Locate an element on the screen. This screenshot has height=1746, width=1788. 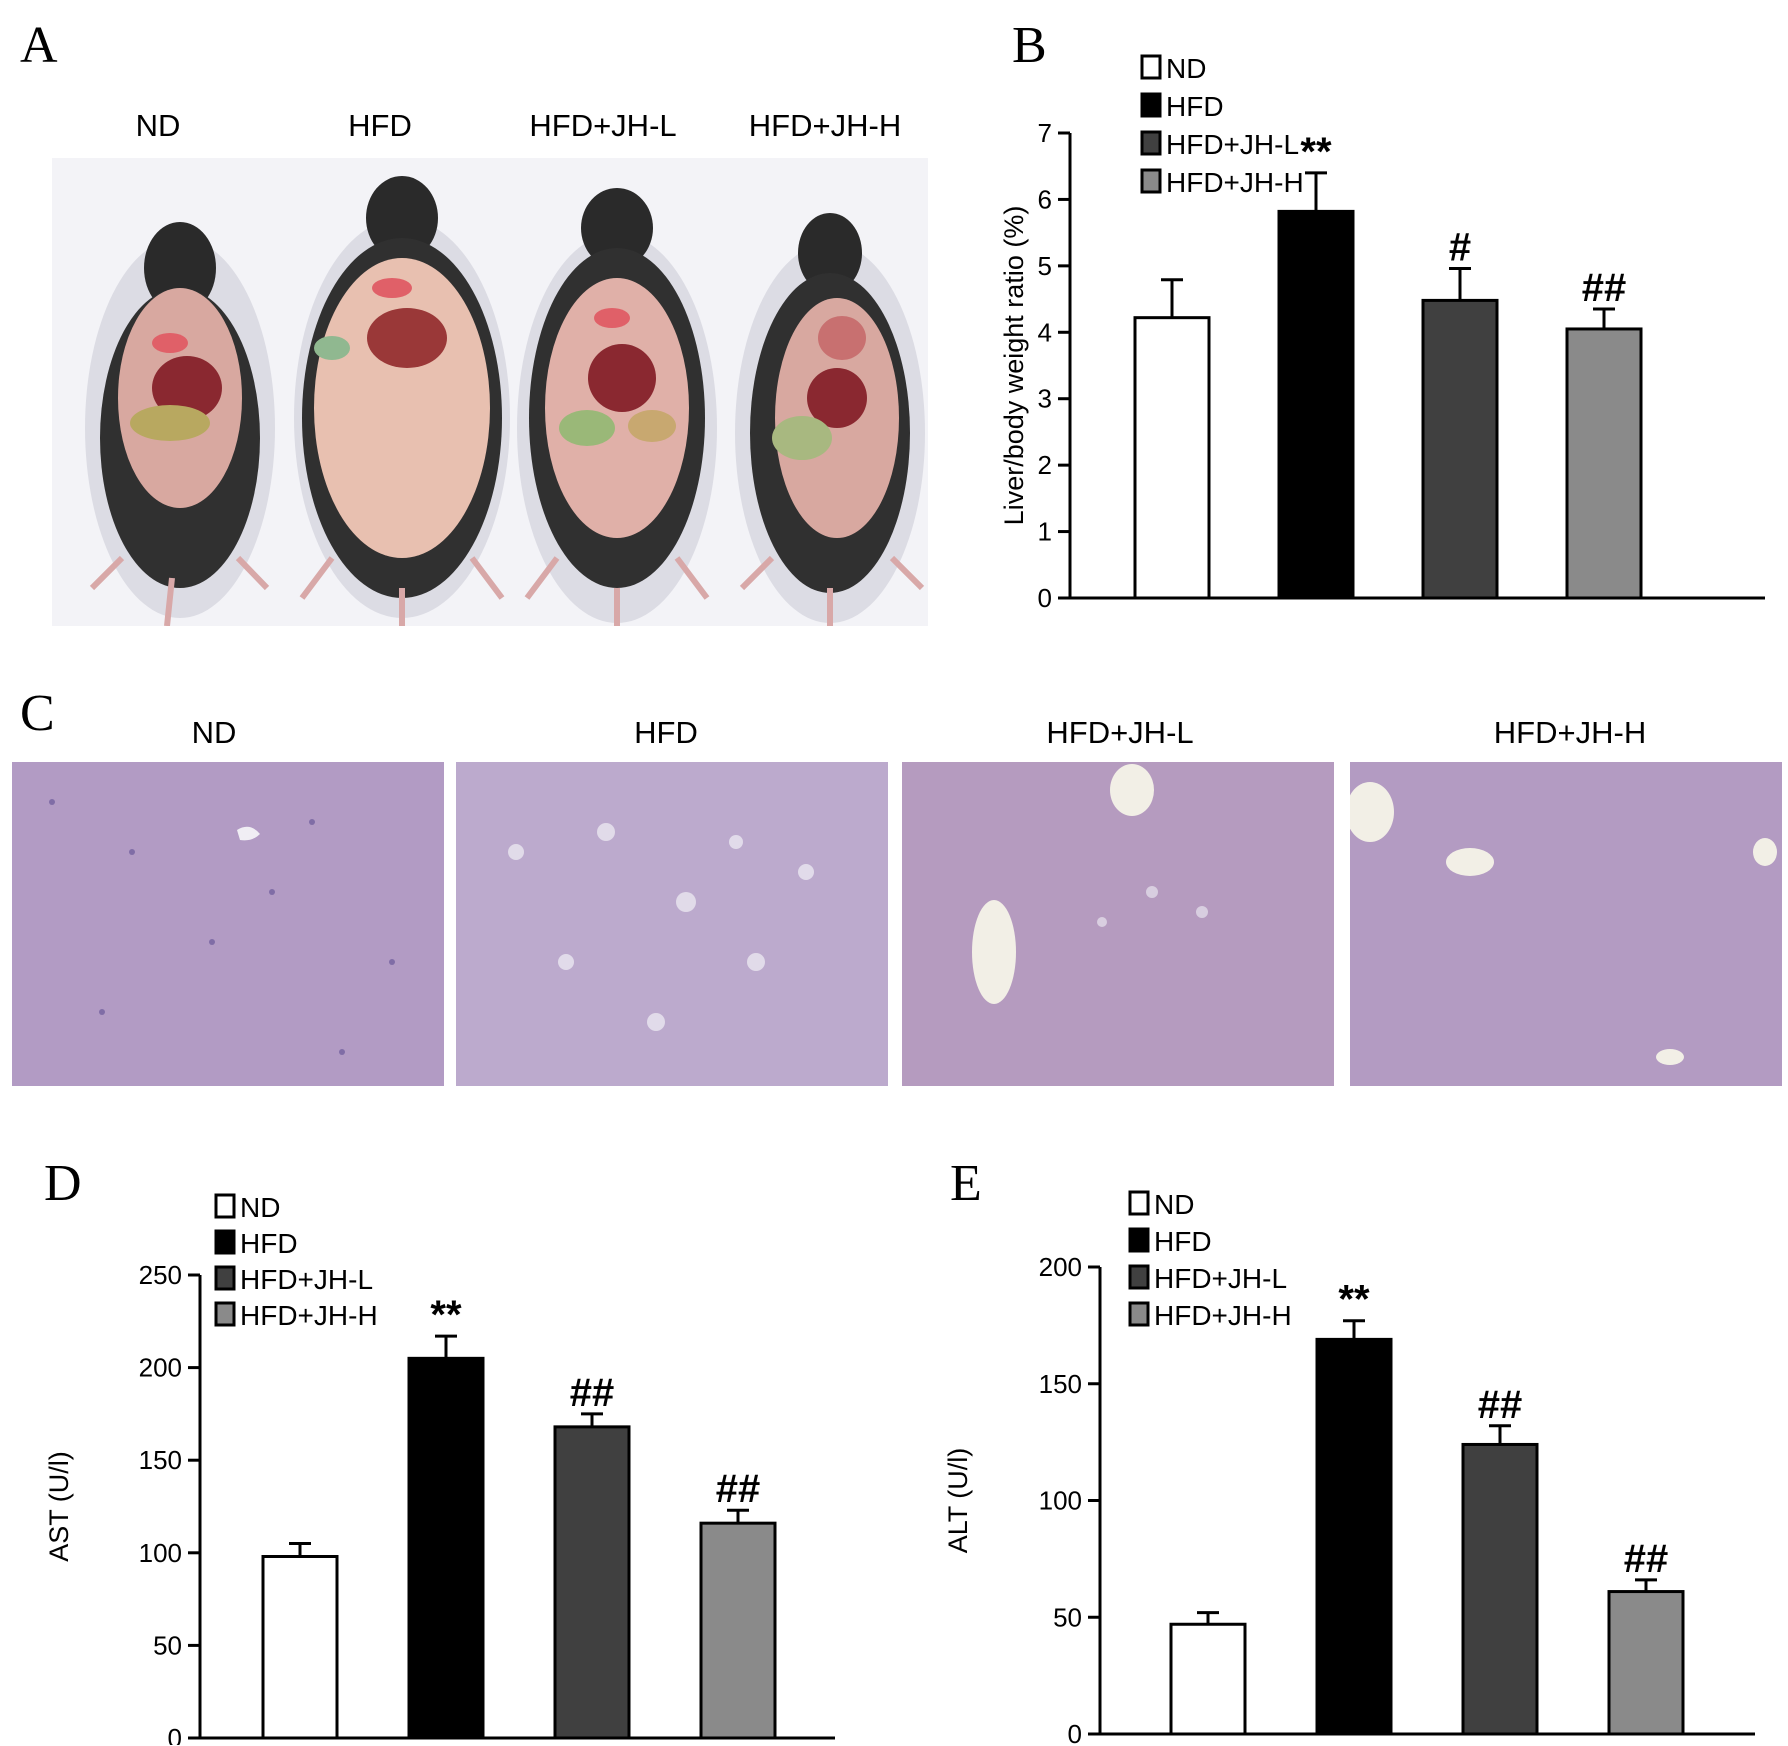
chart-d-legend-label-0: ND is located at coordinates (260, 1207).